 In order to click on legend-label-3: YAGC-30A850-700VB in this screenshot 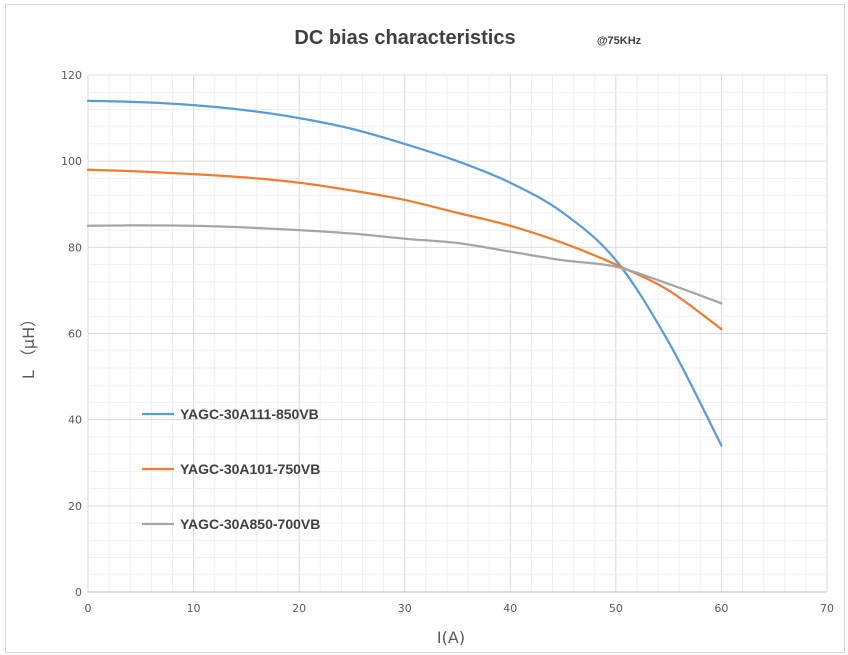, I will do `click(250, 524)`.